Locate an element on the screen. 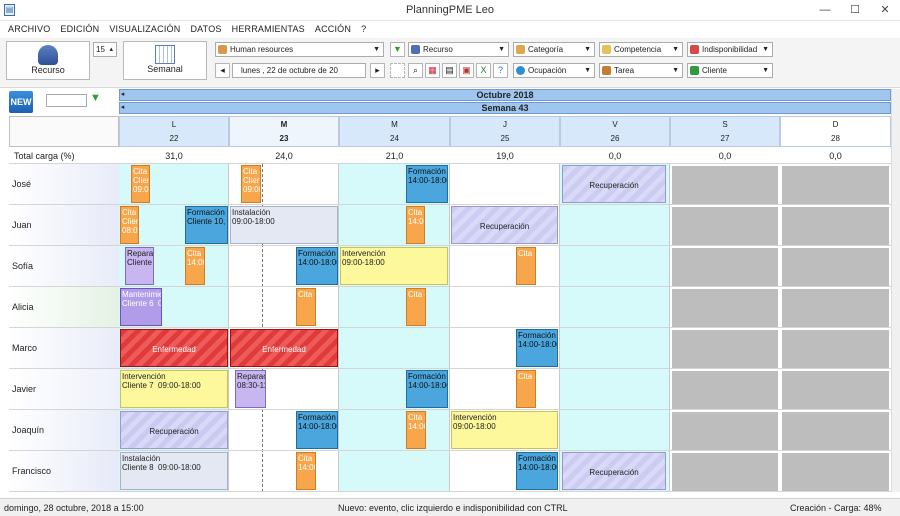 This screenshot has width=900, height=516. categoria-select: Categoría ▼ is located at coordinates (554, 49).